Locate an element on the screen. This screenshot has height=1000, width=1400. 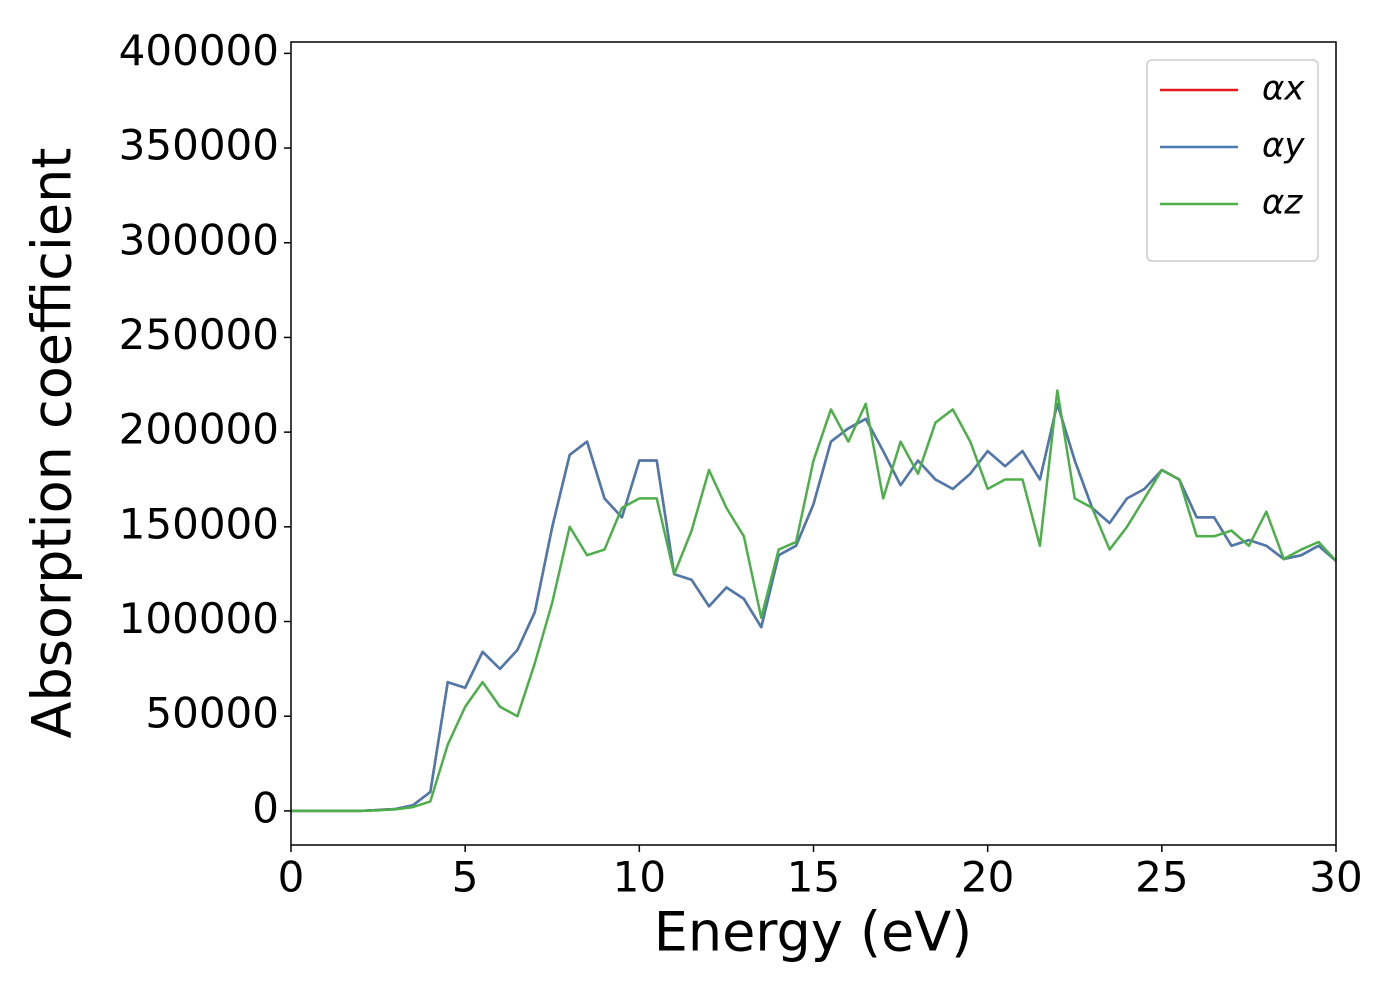
y-tick-label: 50000 is located at coordinates (212, 713).